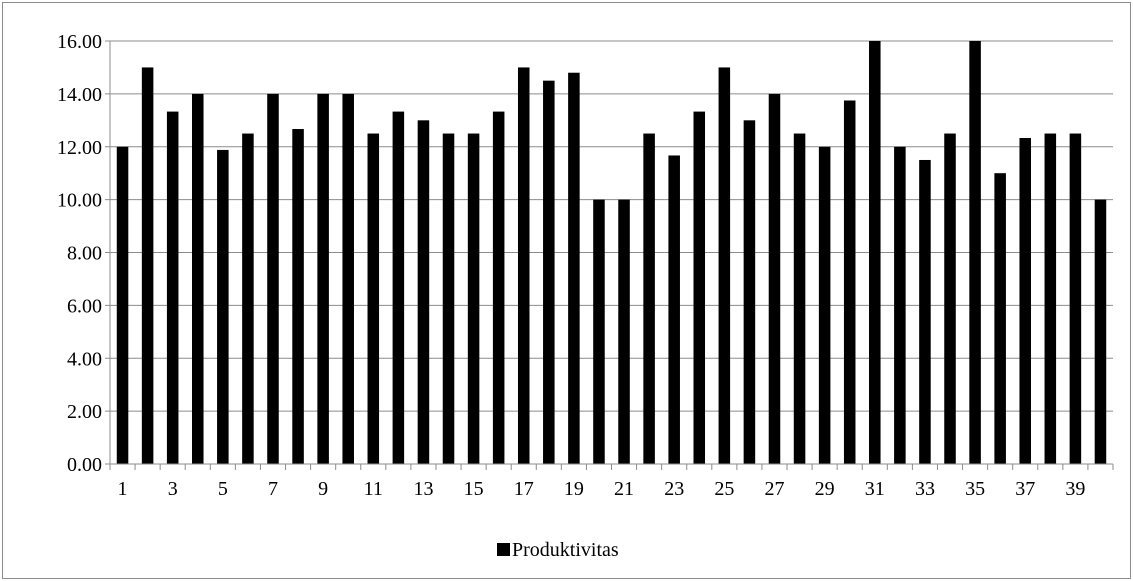  What do you see at coordinates (84, 465) in the screenshot?
I see `y-tick-label: 0.00` at bounding box center [84, 465].